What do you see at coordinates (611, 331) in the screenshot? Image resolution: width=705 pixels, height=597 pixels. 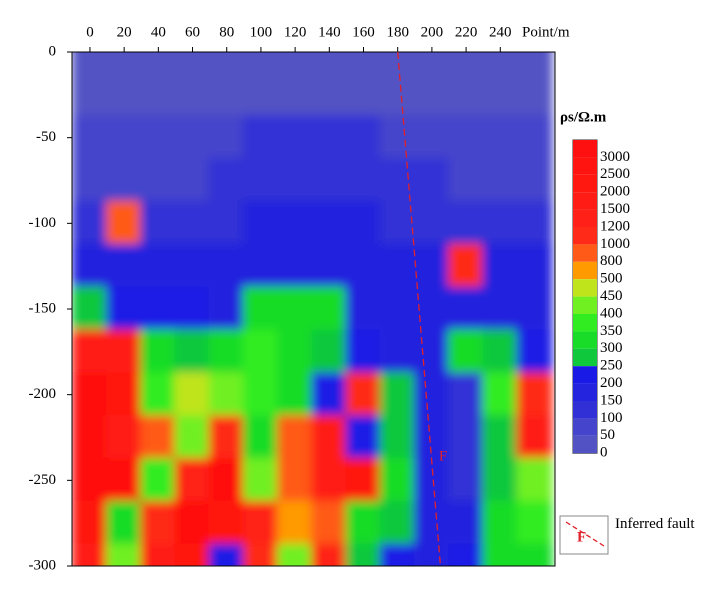 I see `colorbar-label: 350` at bounding box center [611, 331].